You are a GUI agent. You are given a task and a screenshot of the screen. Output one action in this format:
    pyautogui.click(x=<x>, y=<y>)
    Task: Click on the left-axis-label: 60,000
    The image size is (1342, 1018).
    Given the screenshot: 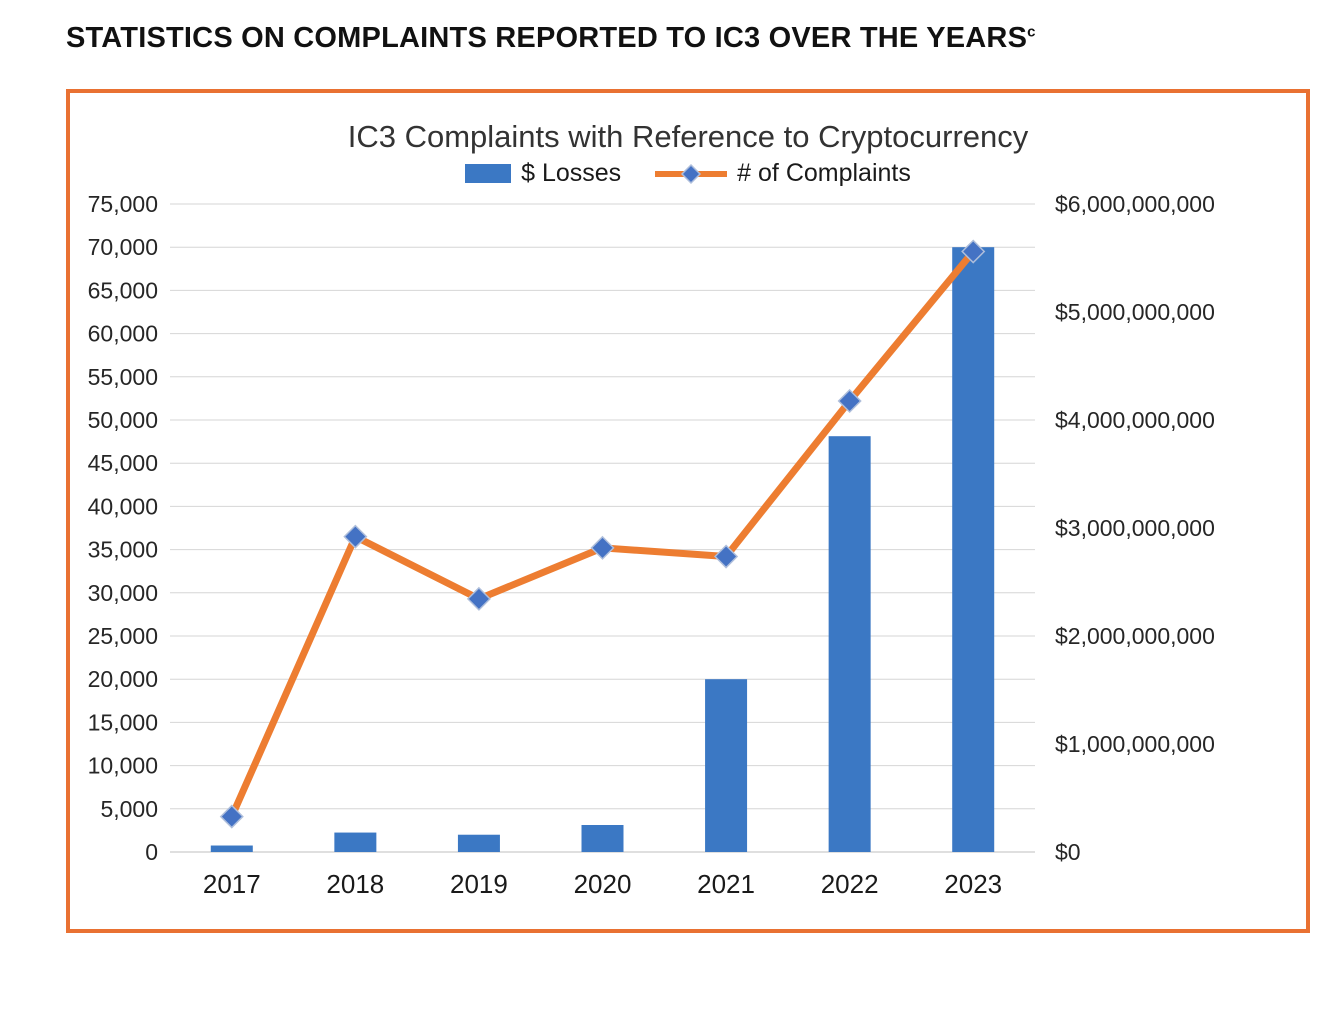 What is the action you would take?
    pyautogui.click(x=123, y=334)
    